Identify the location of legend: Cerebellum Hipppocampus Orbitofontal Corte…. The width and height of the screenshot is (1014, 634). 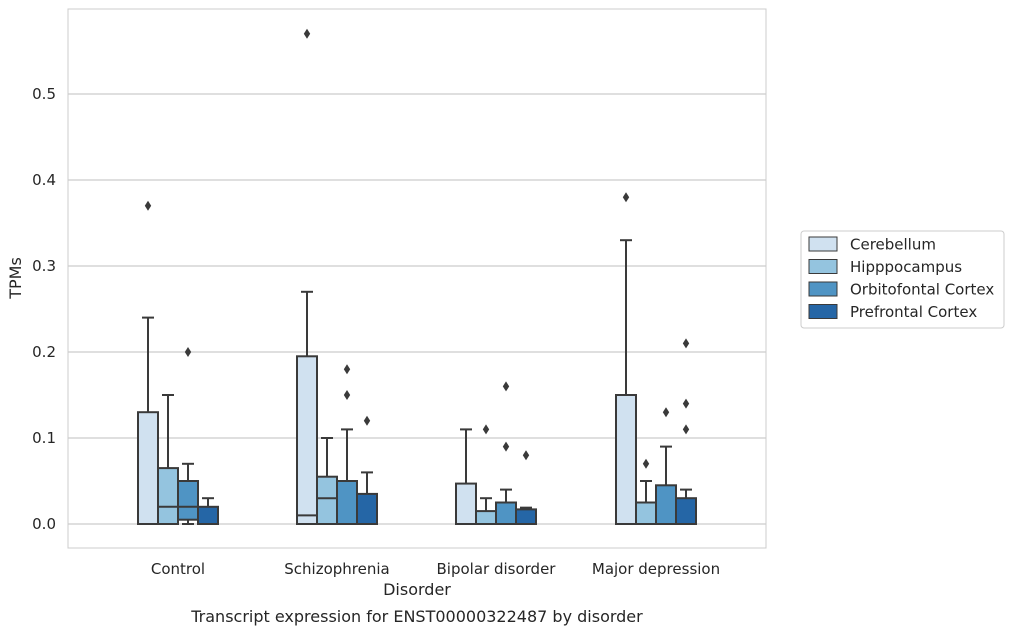
(902, 279).